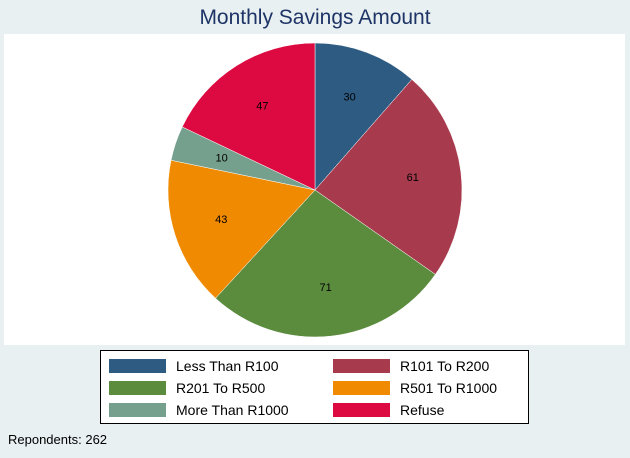  I want to click on slice-value-label-3: 71, so click(325, 288).